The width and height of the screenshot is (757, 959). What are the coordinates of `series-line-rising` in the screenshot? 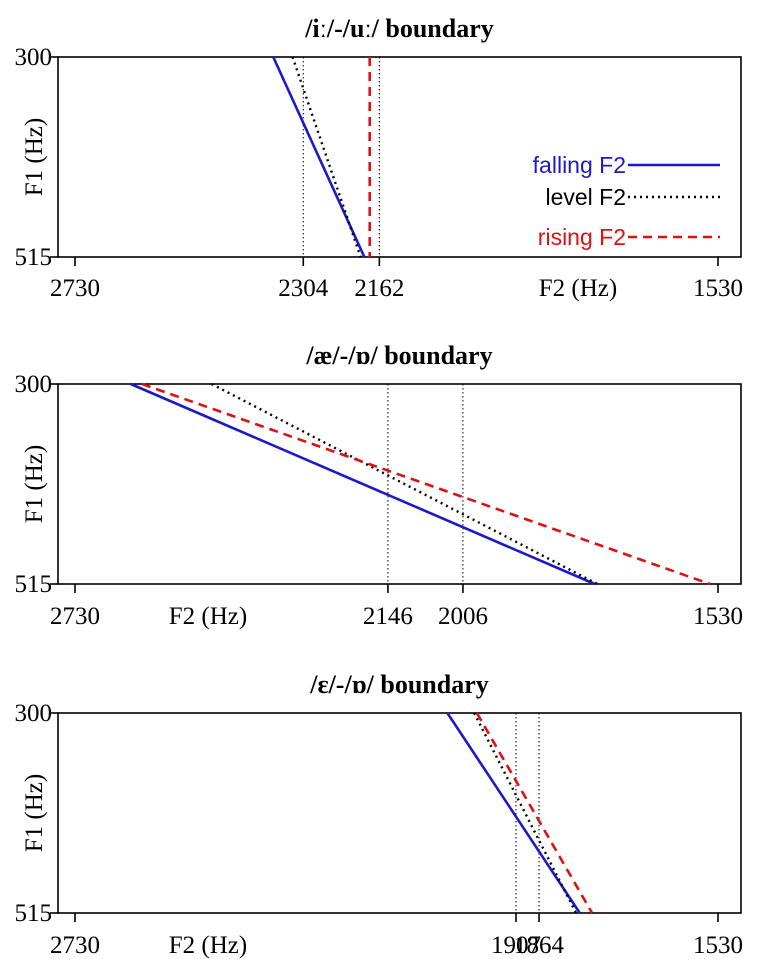 It's located at (534, 813).